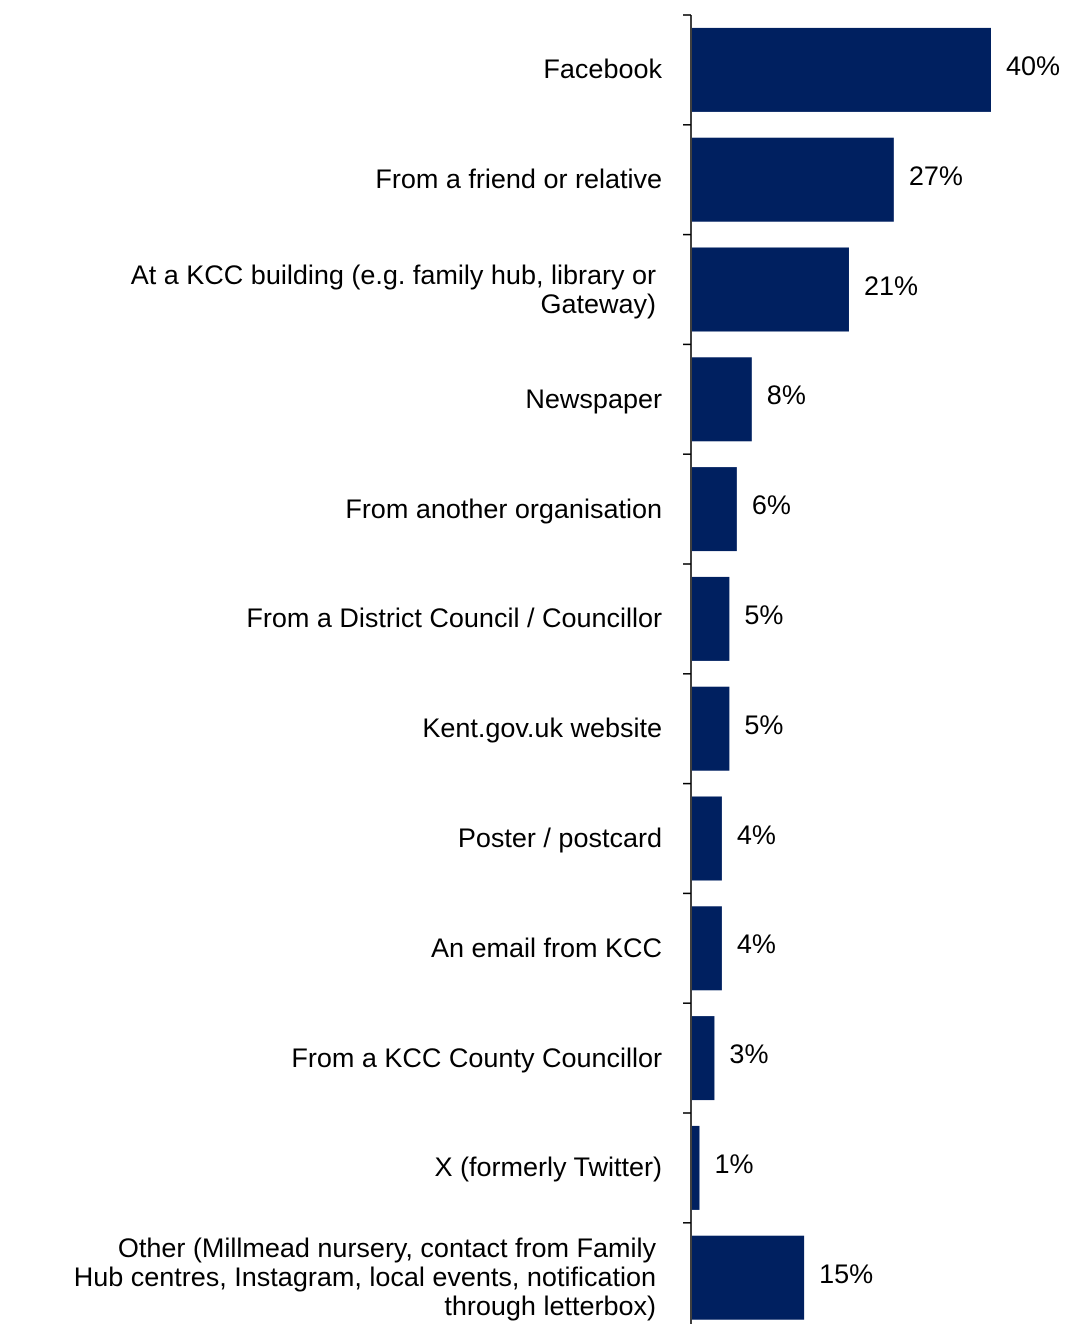 The height and width of the screenshot is (1324, 1070). I want to click on category-label: Facebook, so click(602, 69).